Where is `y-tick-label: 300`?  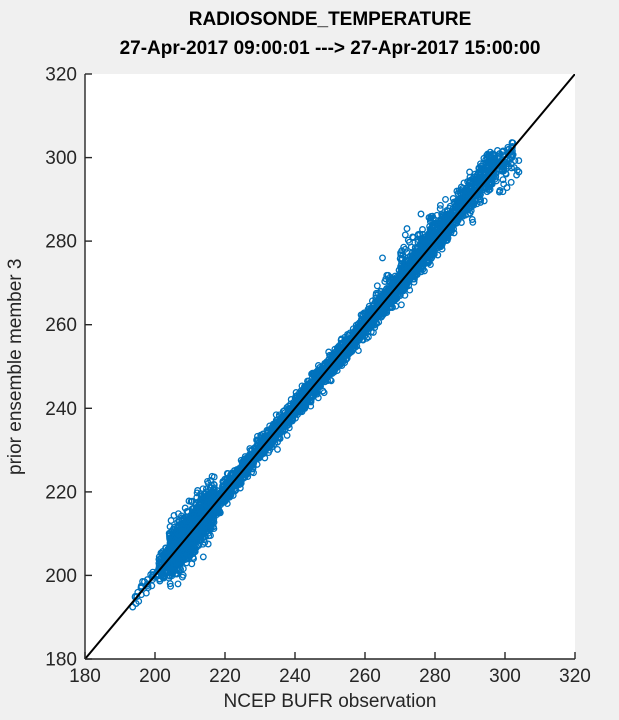
y-tick-label: 300 is located at coordinates (61, 158).